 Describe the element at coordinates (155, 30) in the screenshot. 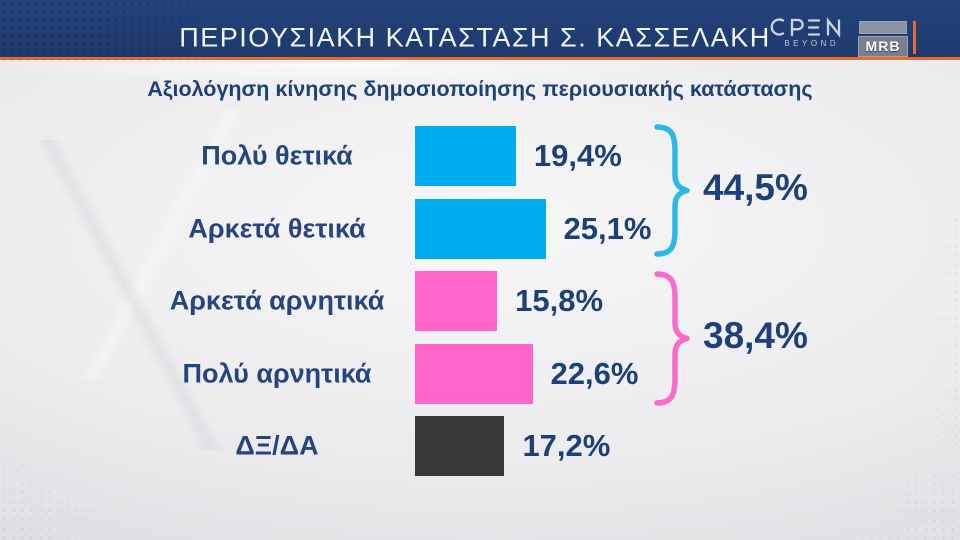

I see `header-dot-texture` at that location.